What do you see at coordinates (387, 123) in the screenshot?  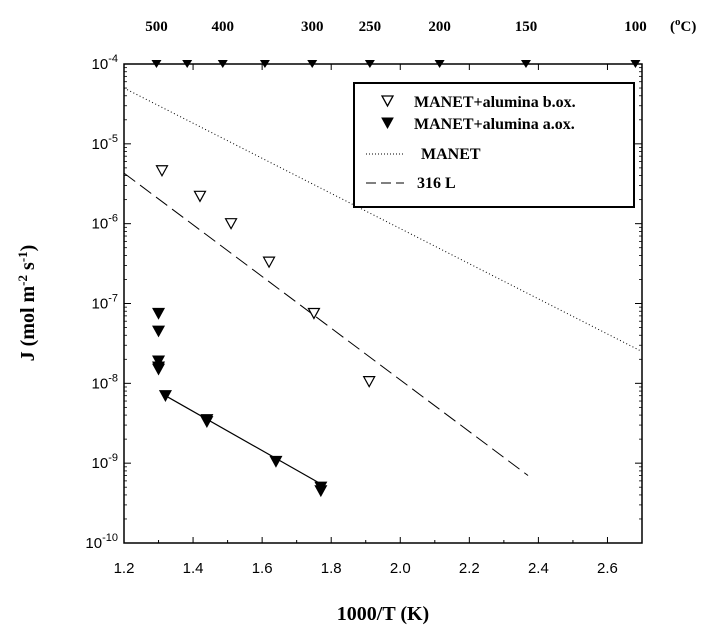 I see `legend-marker-filled-triangle` at bounding box center [387, 123].